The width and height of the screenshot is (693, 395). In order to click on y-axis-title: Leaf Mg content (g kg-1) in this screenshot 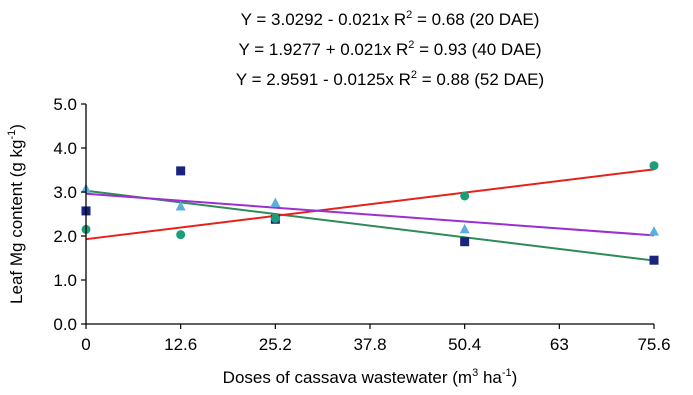, I will do `click(16, 214)`.